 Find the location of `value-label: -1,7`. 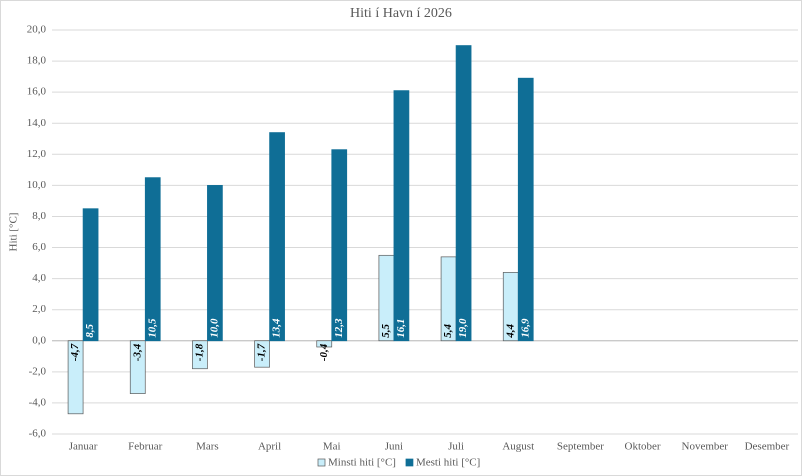

value-label: -1,7 is located at coordinates (262, 352).